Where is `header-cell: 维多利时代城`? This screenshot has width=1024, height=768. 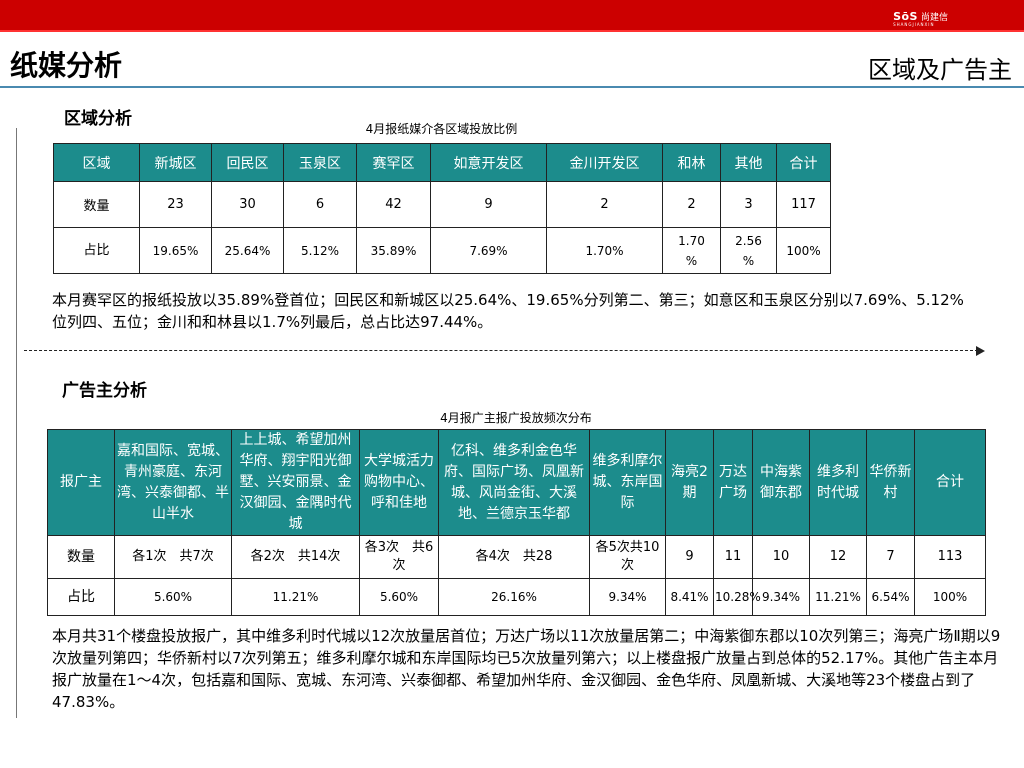
header-cell: 维多利时代城 is located at coordinates (838, 482).